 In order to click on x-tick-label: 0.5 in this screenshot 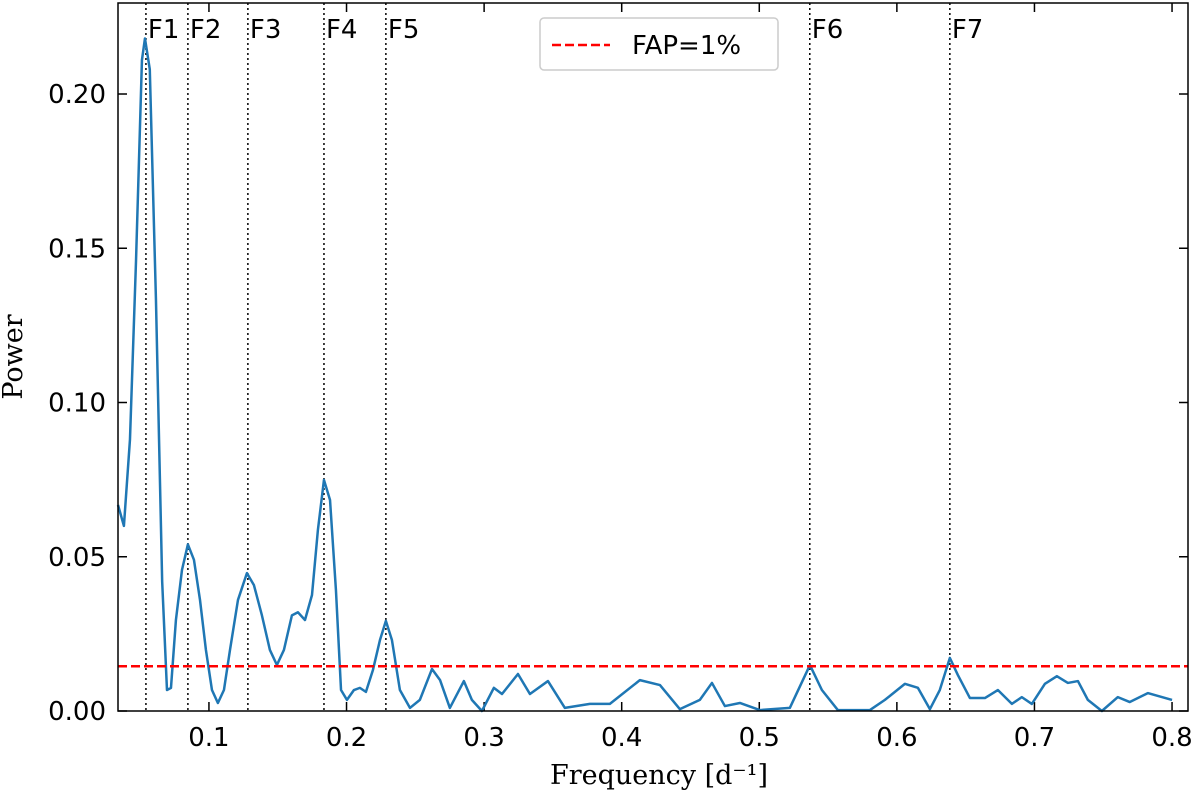, I will do `click(759, 738)`.